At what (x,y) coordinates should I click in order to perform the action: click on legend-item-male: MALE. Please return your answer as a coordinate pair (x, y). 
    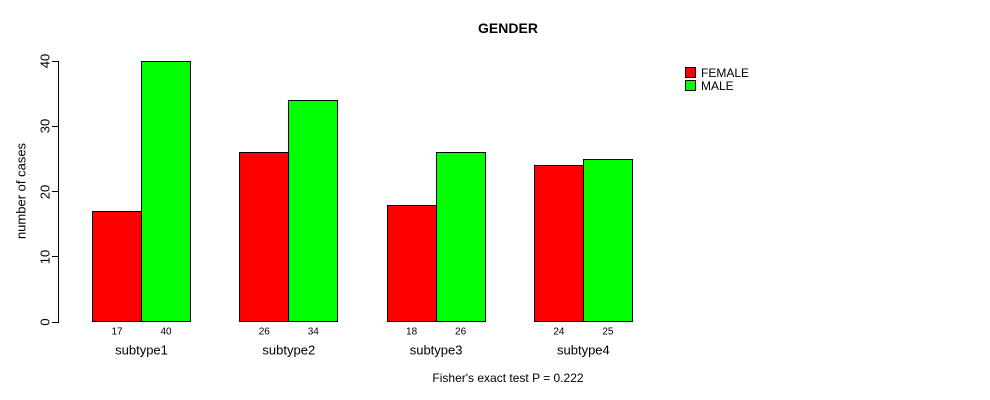
    Looking at the image, I should click on (717, 85).